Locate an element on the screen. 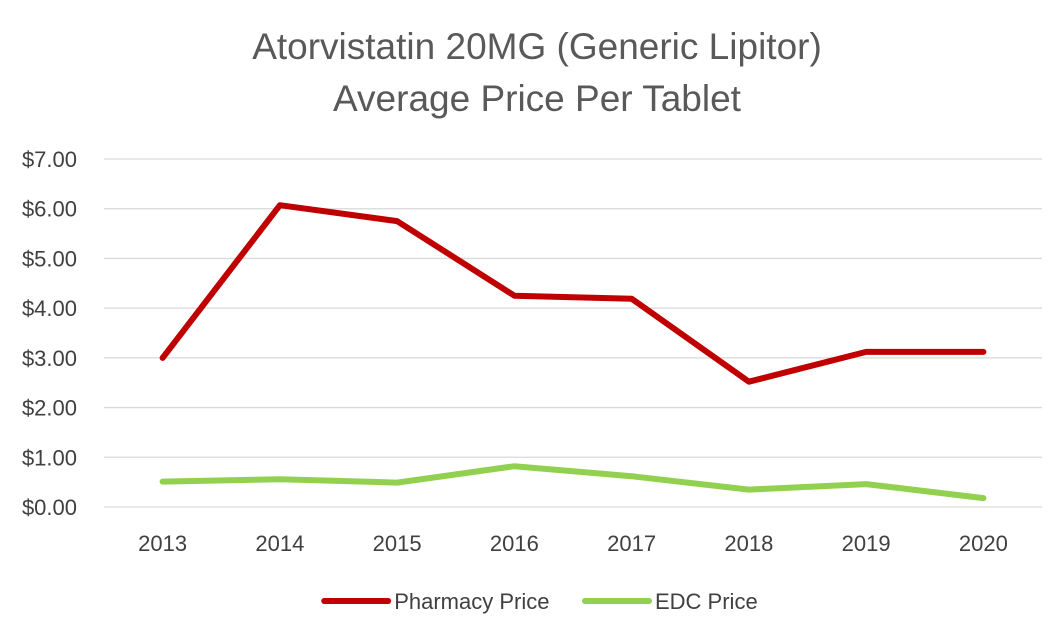  x-tick-label: 2014 is located at coordinates (279, 543).